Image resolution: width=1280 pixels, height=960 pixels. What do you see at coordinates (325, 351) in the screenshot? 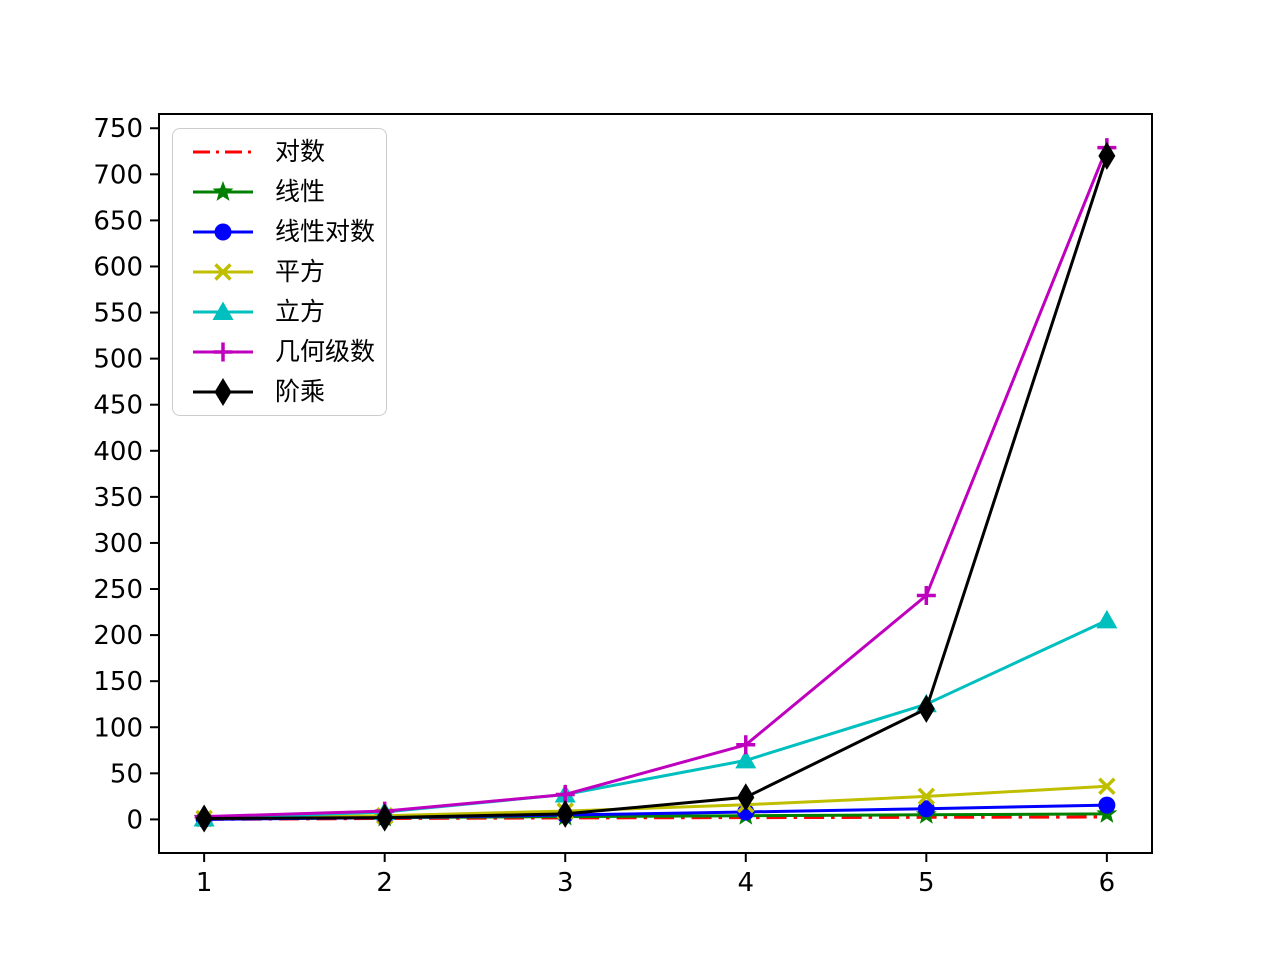
I see `legend-label-geometric: 几何级数` at bounding box center [325, 351].